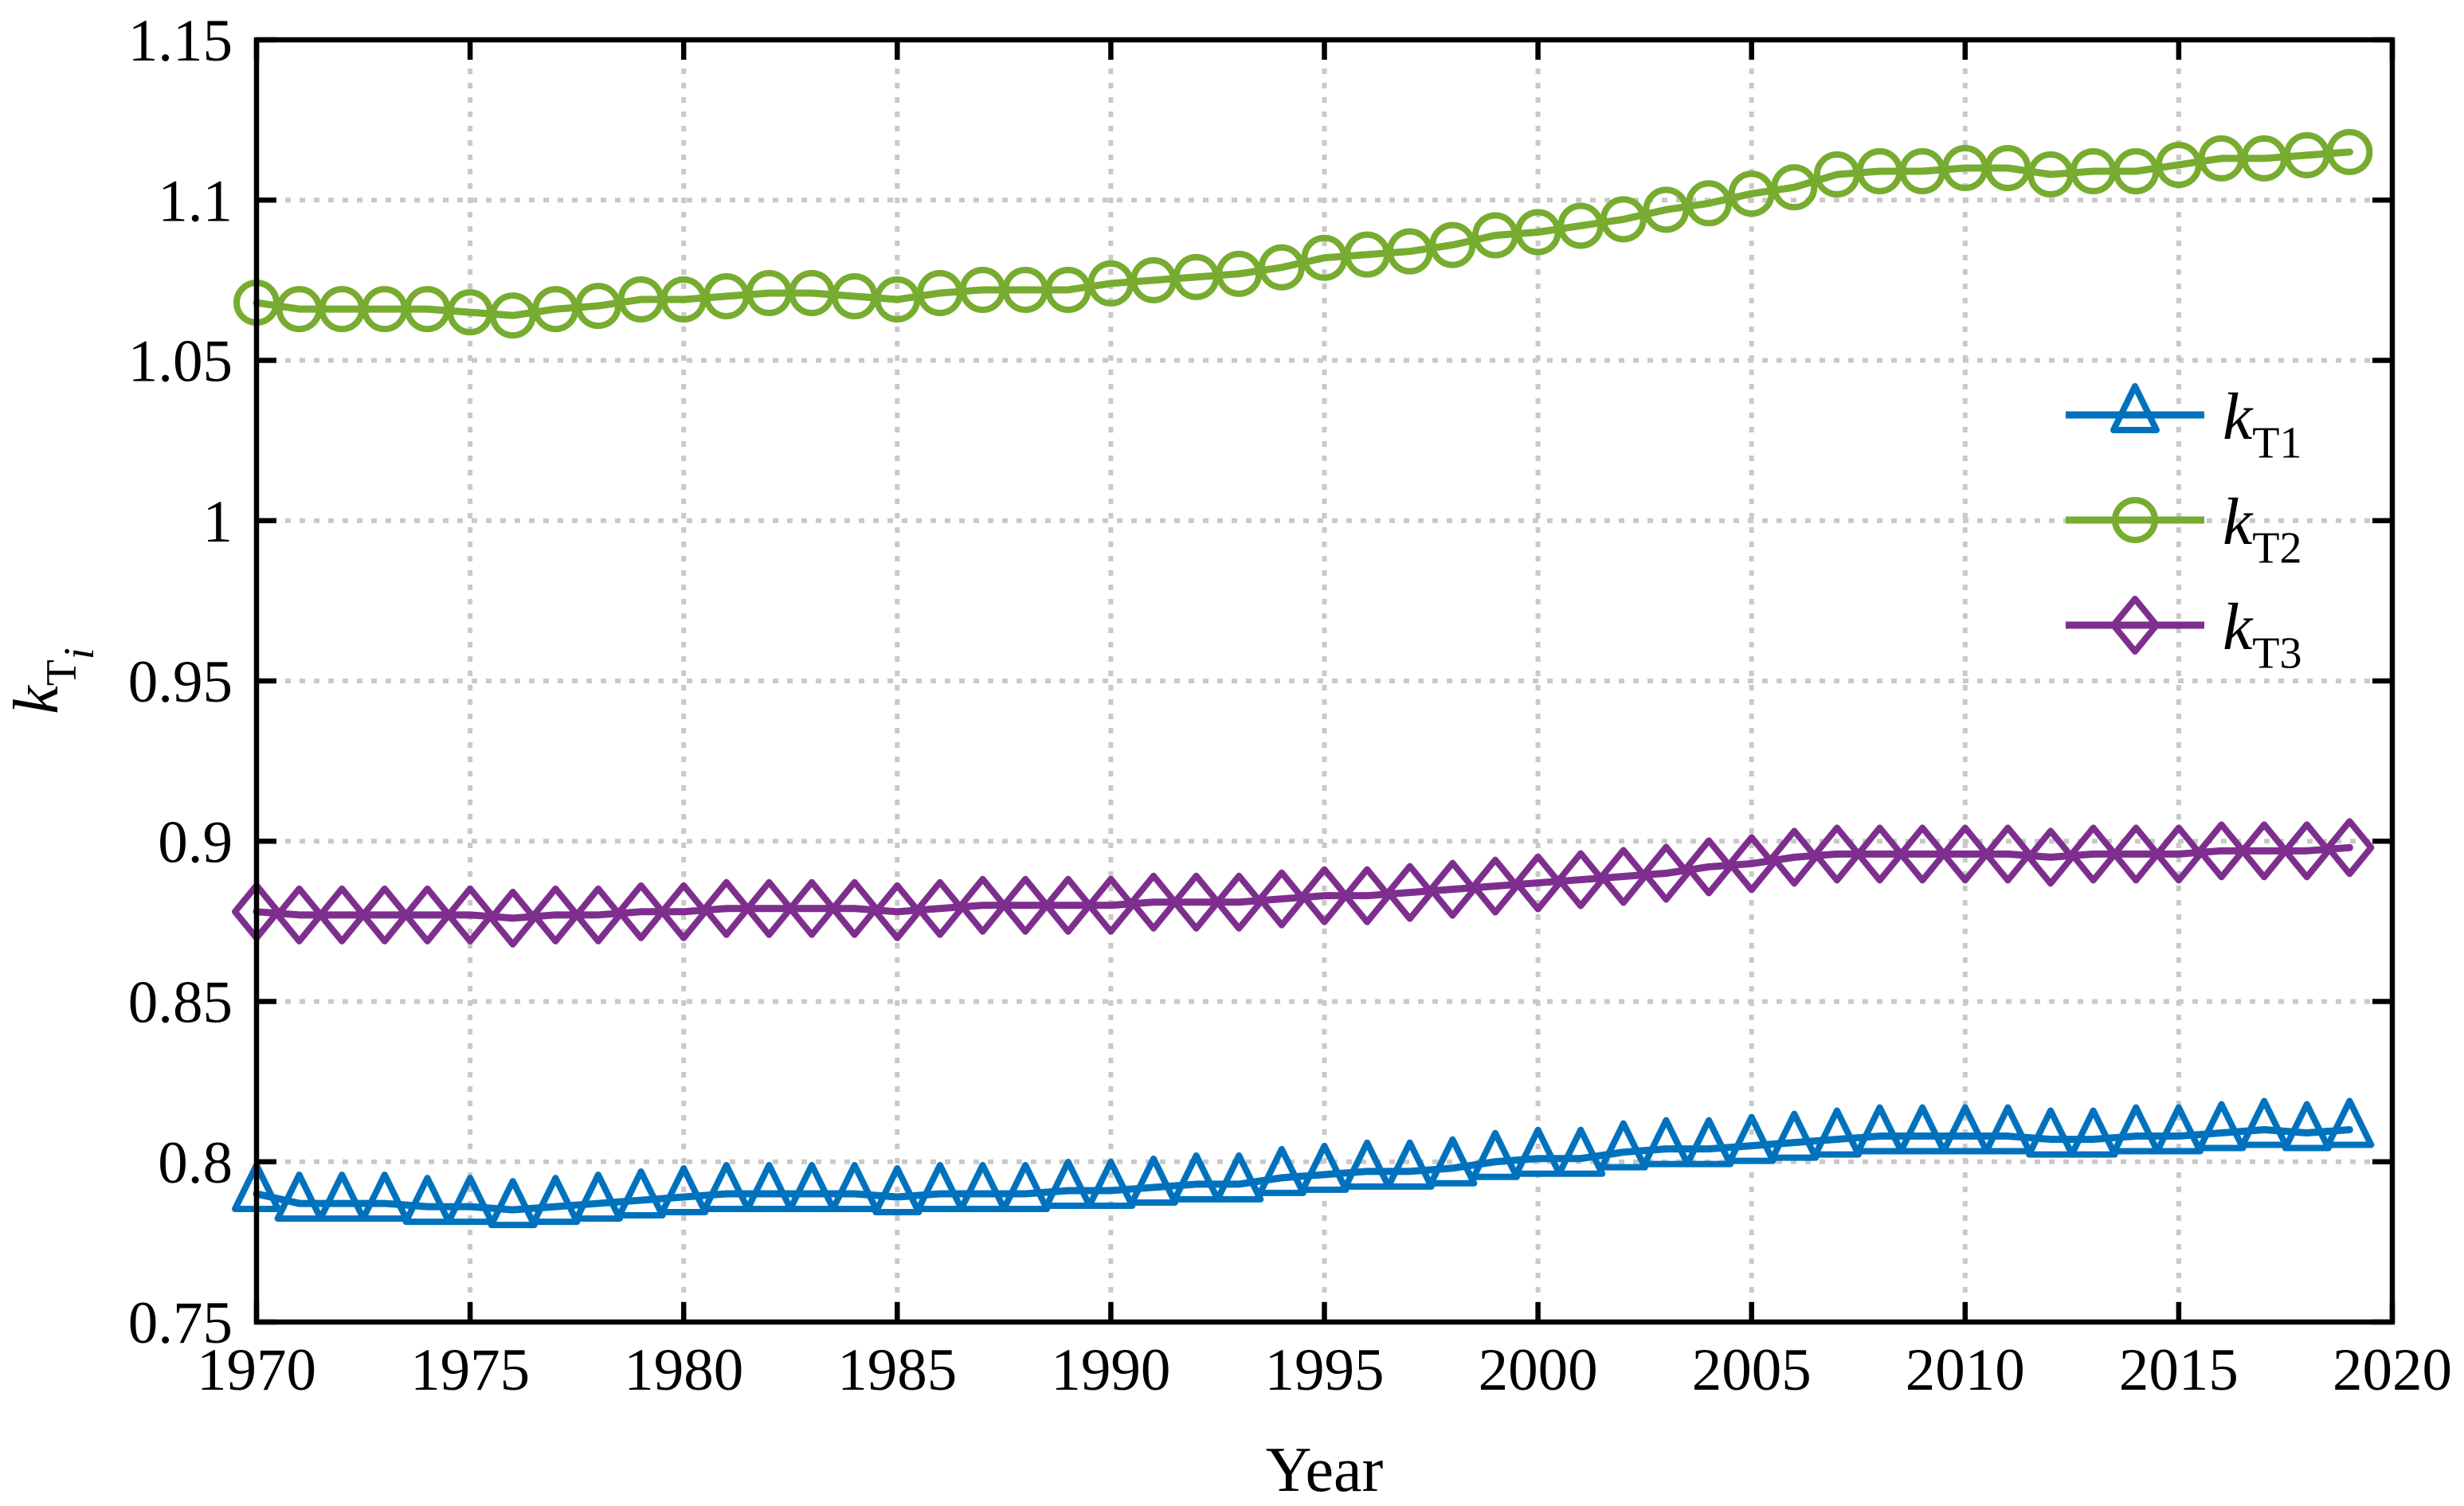  I want to click on y-axis-label: kTi, so click(52, 680).